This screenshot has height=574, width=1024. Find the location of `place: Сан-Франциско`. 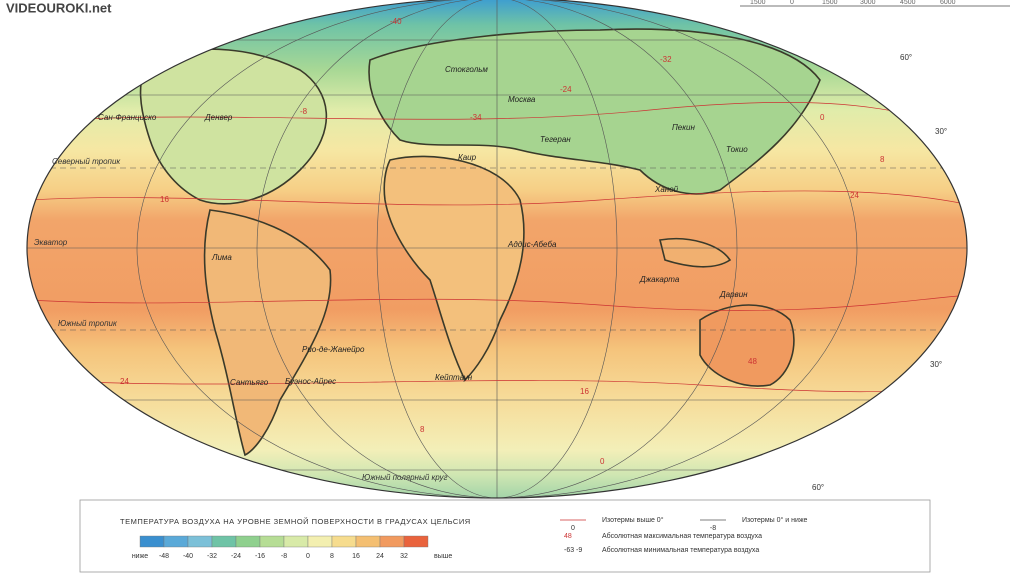

place: Сан-Франциско is located at coordinates (127, 117).